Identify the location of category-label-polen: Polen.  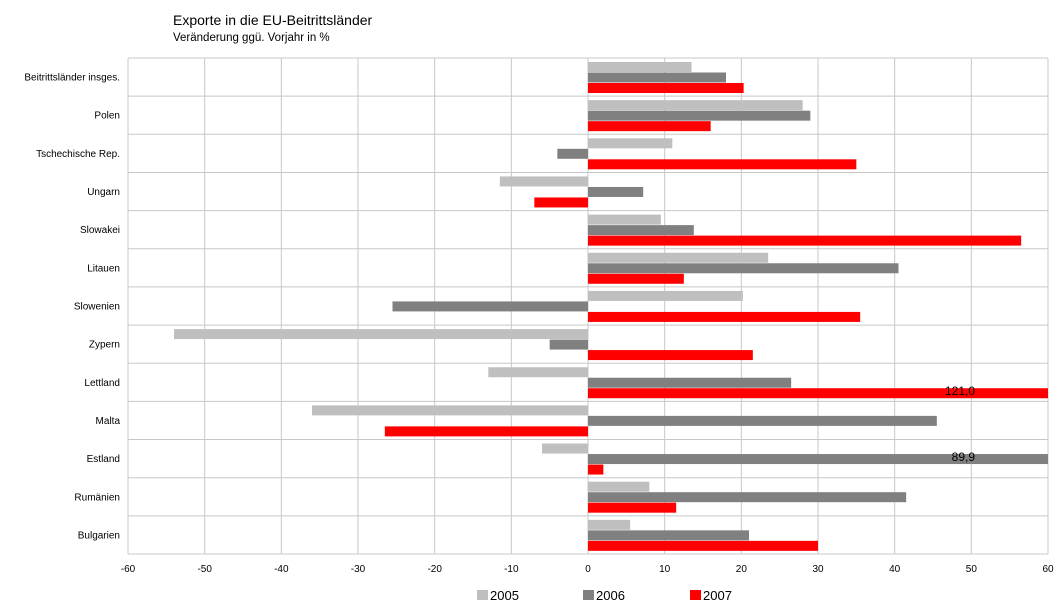
(107, 116).